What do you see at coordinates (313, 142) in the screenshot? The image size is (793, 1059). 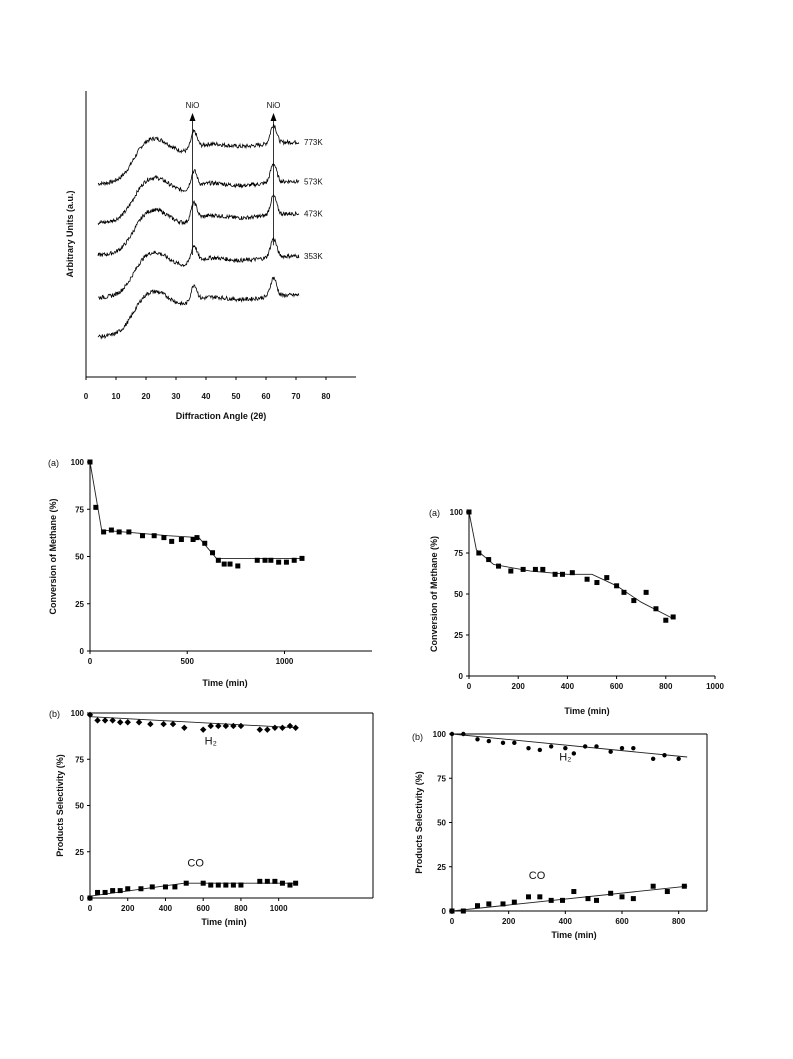 I see `series-label: 773K` at bounding box center [313, 142].